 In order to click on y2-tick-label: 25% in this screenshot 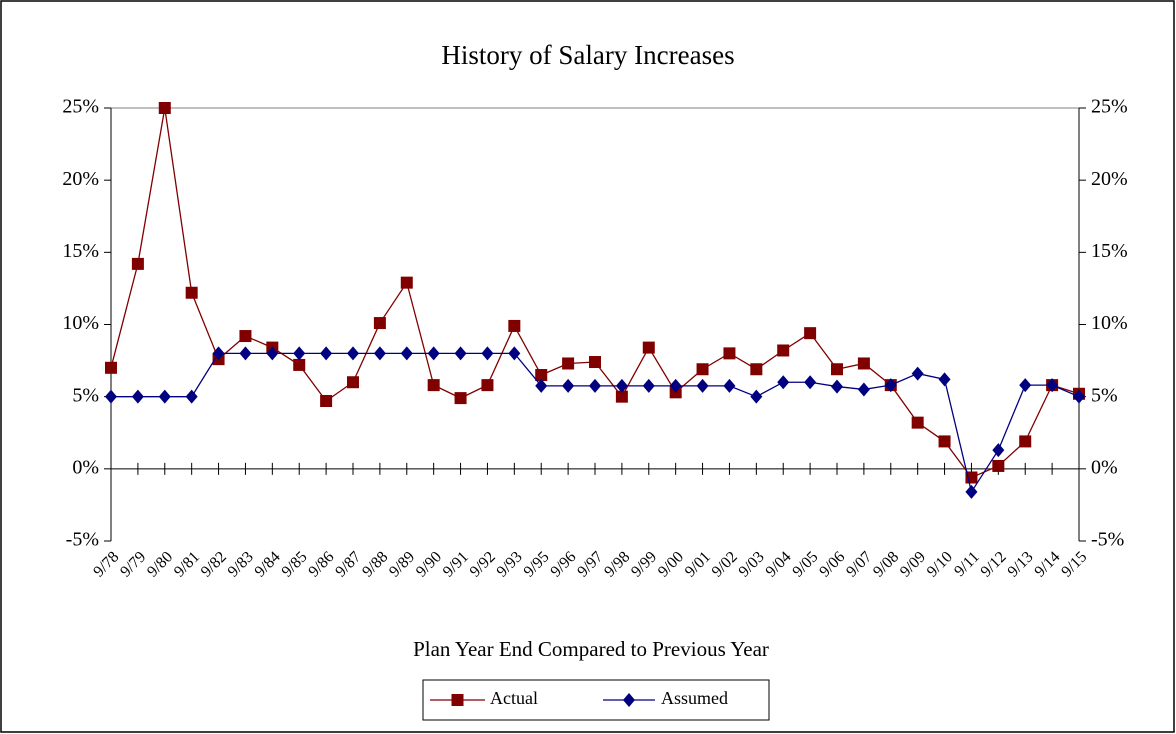, I will do `click(1109, 107)`.